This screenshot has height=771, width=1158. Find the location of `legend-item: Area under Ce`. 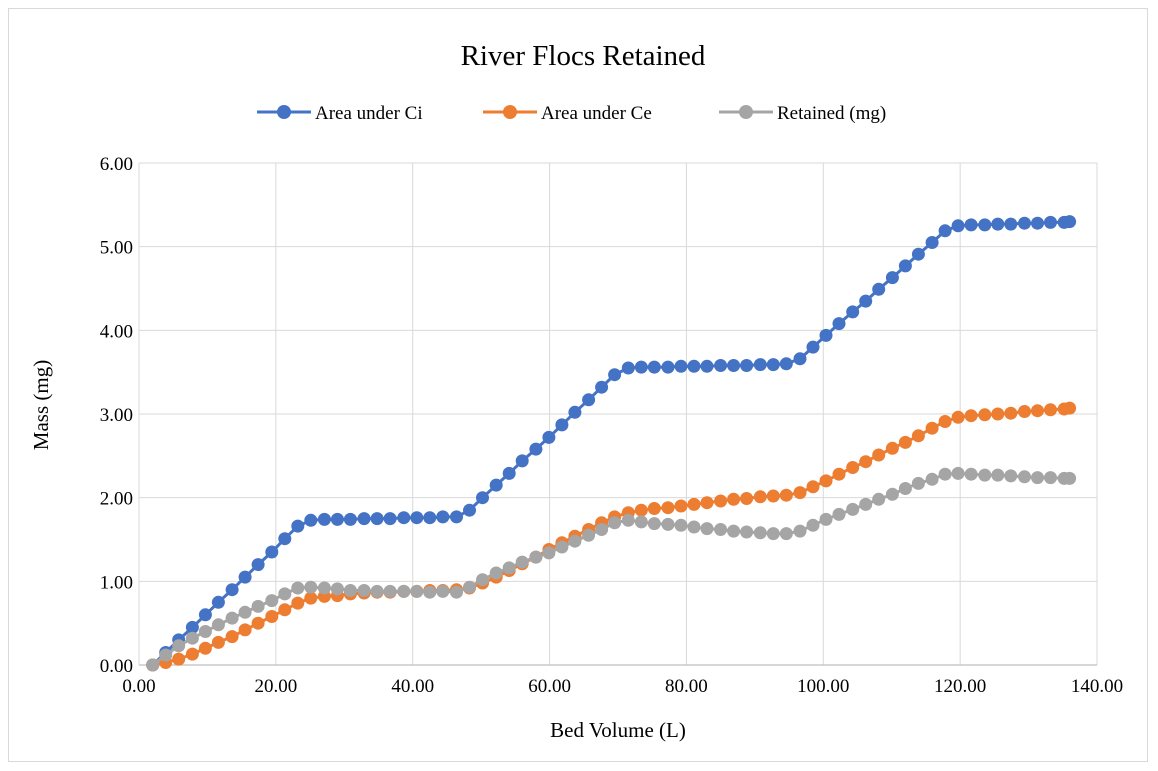

legend-item: Area under Ce is located at coordinates (567, 113).